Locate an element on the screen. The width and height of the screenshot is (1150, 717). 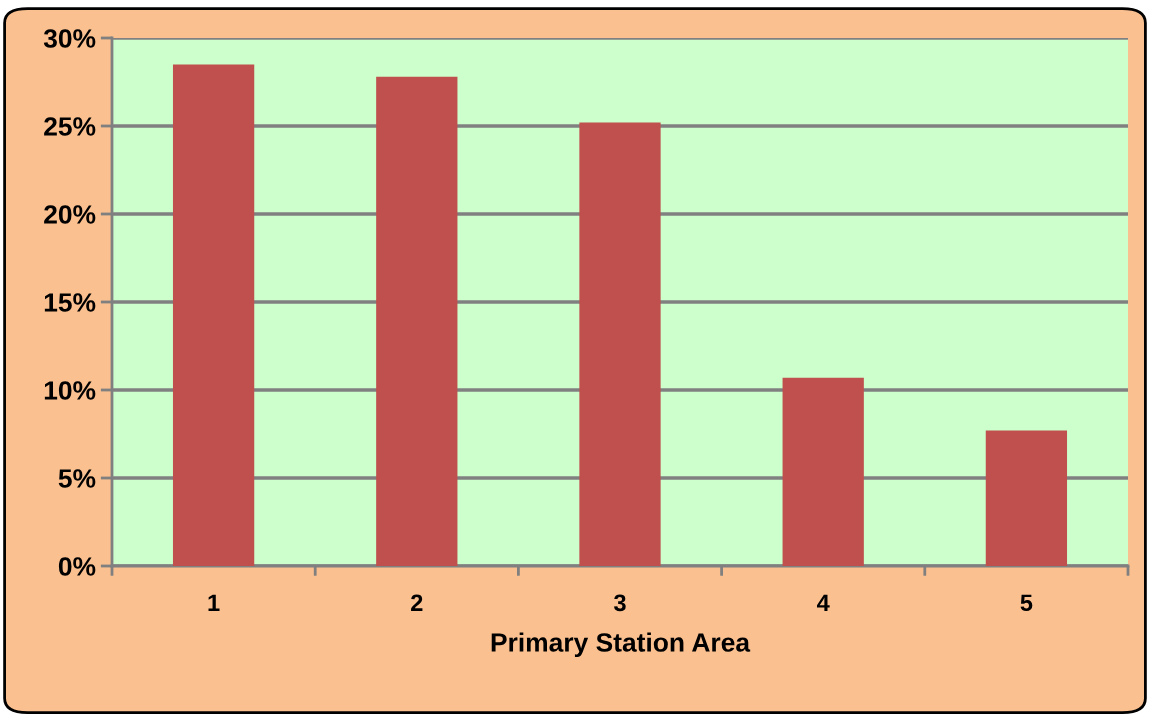
x-tick-label: 1 is located at coordinates (214, 602).